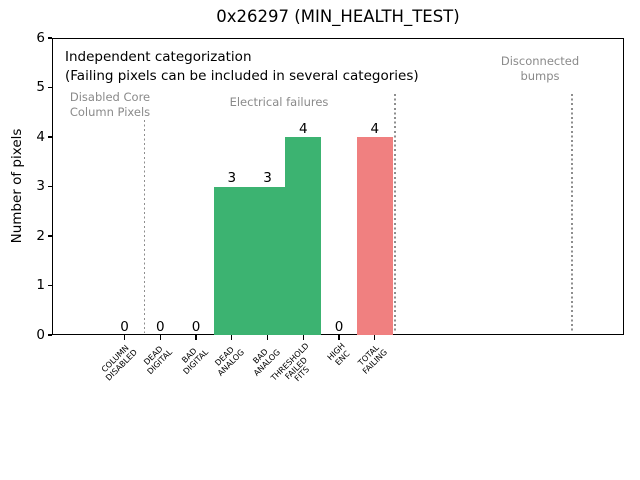 Image resolution: width=640 pixels, height=480 pixels. I want to click on x-tick-label: DEAD ANALOG, so click(228, 360).